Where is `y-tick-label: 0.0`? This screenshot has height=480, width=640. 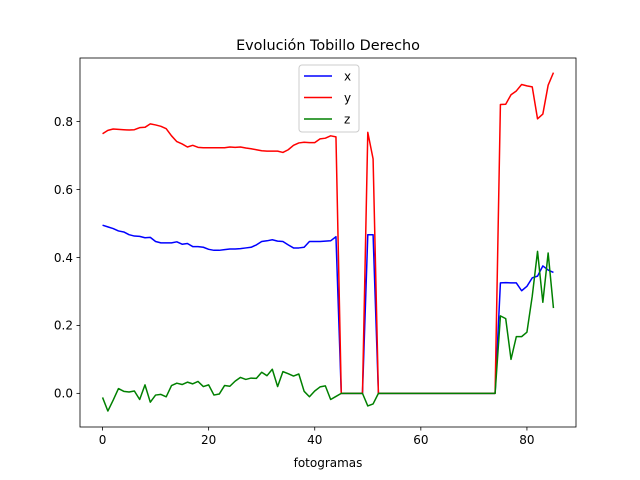
y-tick-label: 0.0 is located at coordinates (63, 394).